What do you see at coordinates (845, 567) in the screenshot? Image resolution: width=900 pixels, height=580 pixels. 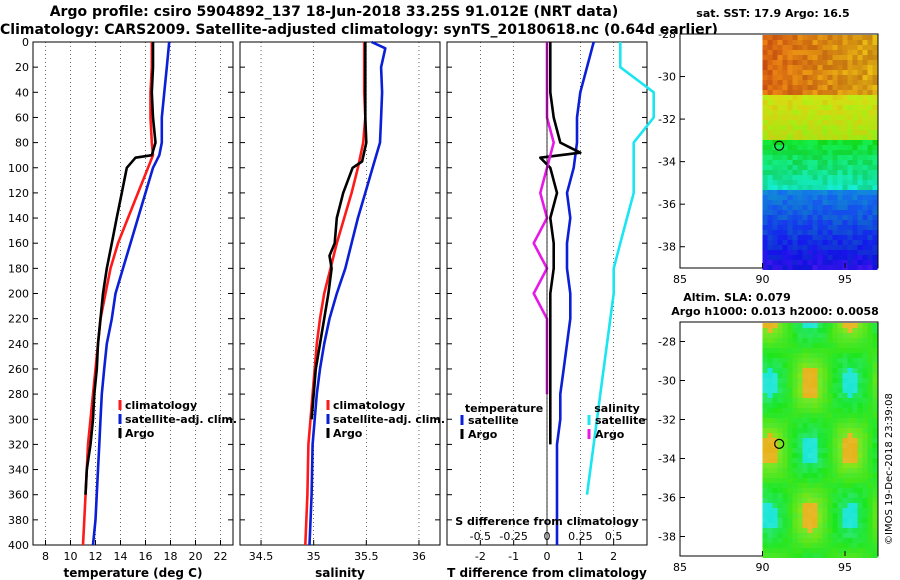 I see `map-x-tick-label: 95` at bounding box center [845, 567].